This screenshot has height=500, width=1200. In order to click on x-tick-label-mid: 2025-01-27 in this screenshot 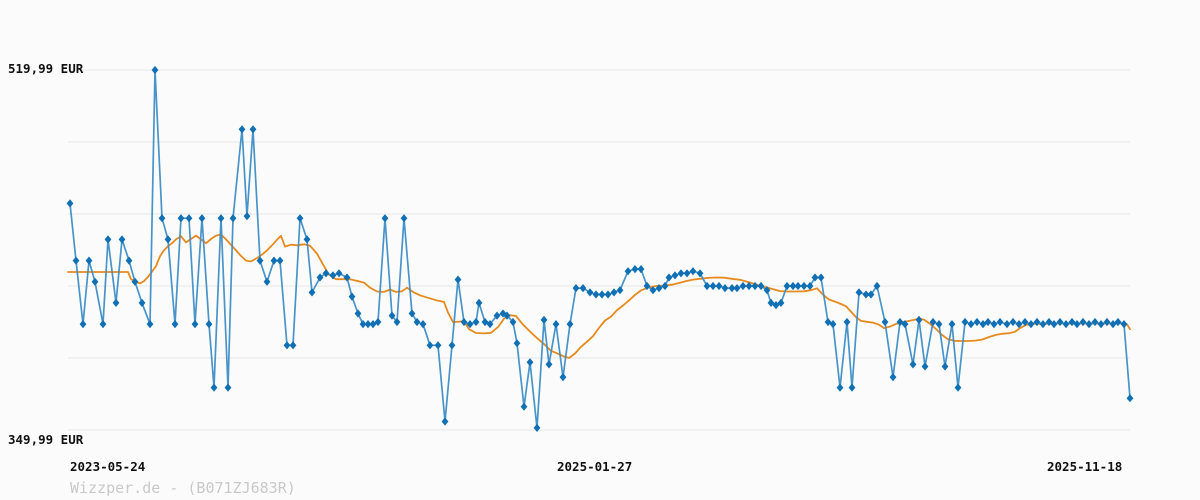, I will do `click(595, 466)`.